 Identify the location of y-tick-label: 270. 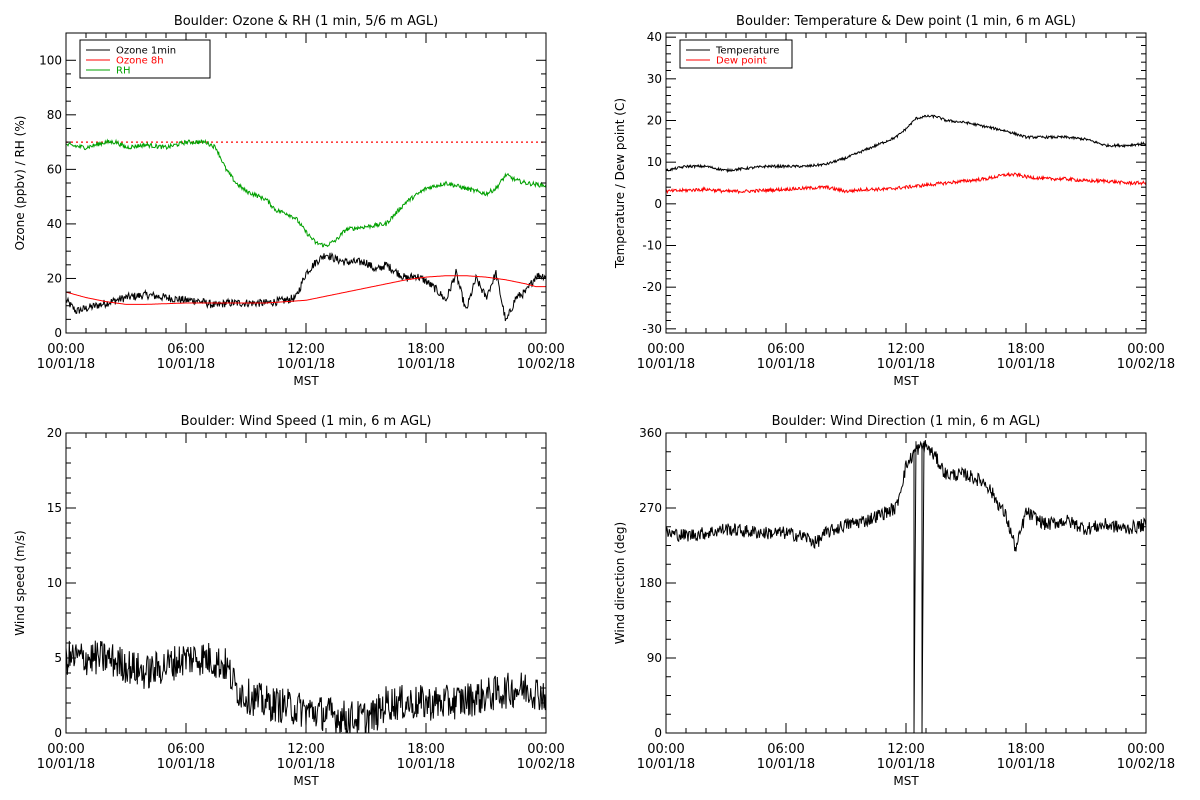
(650, 508).